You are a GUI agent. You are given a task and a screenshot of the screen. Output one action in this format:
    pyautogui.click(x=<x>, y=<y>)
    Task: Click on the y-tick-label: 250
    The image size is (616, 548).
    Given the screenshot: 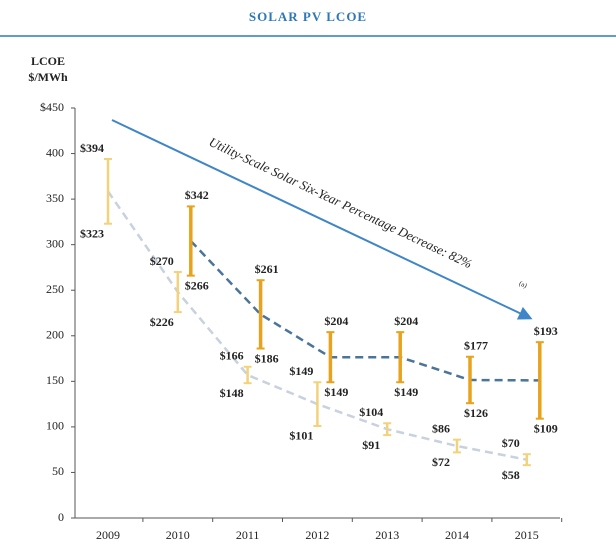 What is the action you would take?
    pyautogui.click(x=55, y=289)
    